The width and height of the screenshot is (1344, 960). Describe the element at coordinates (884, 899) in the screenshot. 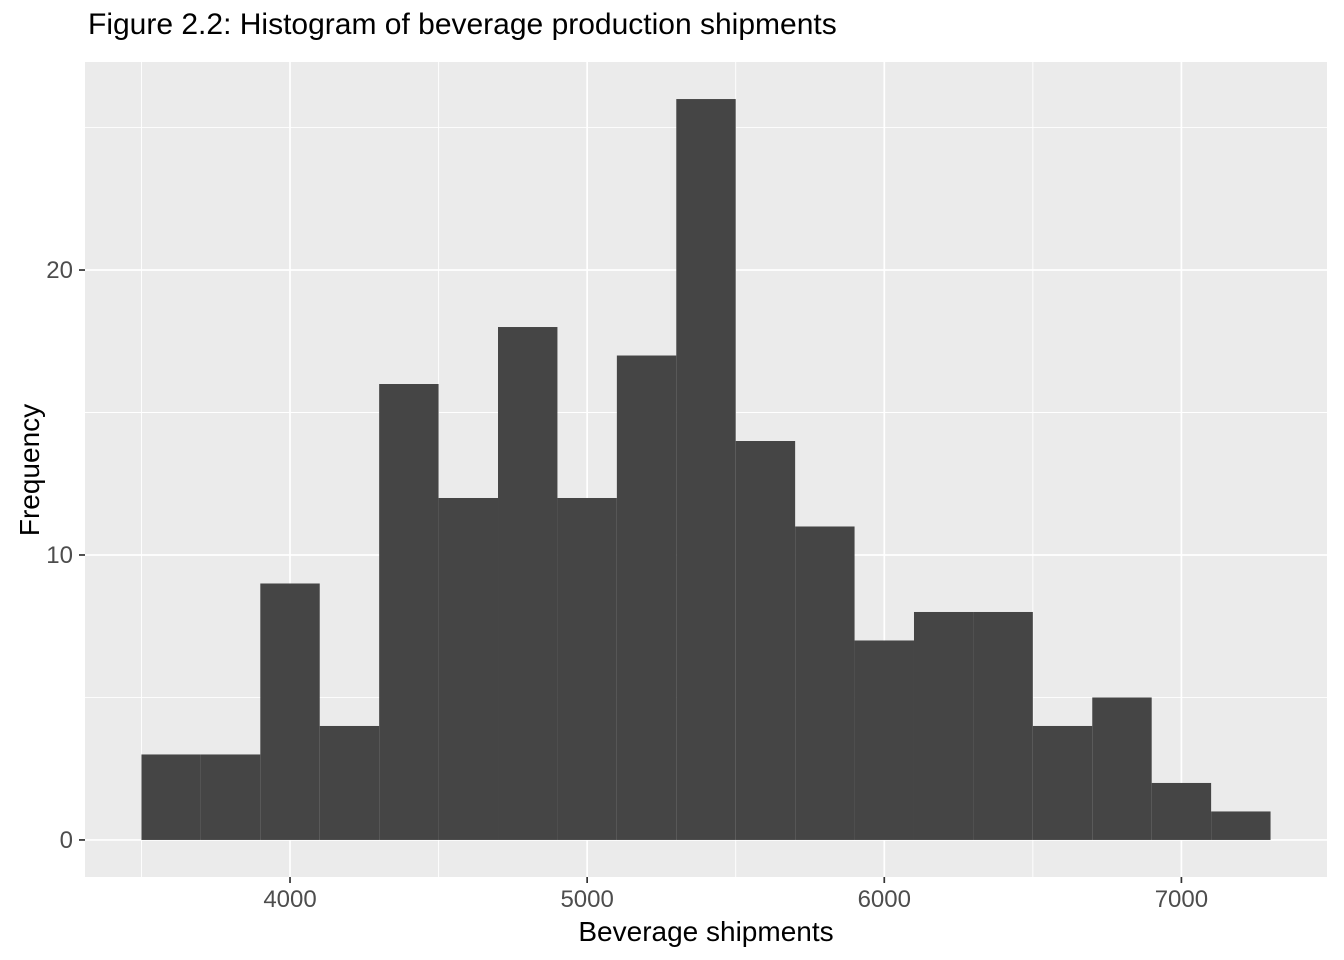

I see `x-tick-label: 6000` at that location.